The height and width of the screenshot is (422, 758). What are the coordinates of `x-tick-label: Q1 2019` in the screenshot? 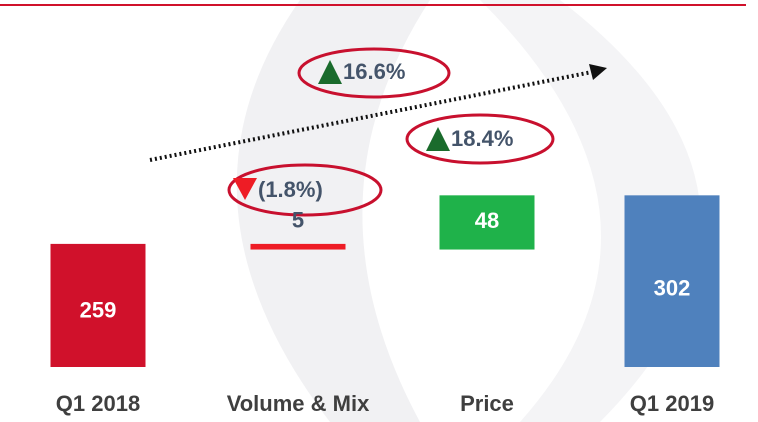 It's located at (672, 403).